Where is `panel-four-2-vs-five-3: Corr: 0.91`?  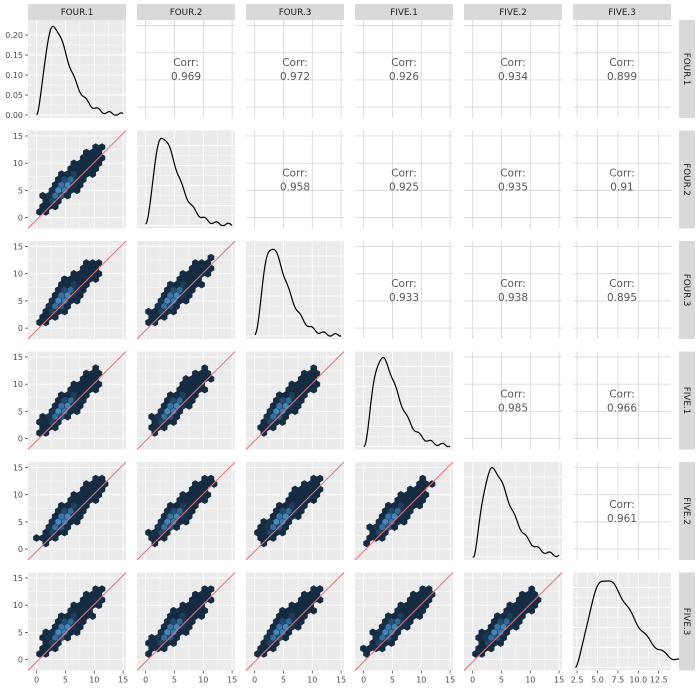 panel-four-2-vs-five-3: Corr: 0.91 is located at coordinates (622, 179).